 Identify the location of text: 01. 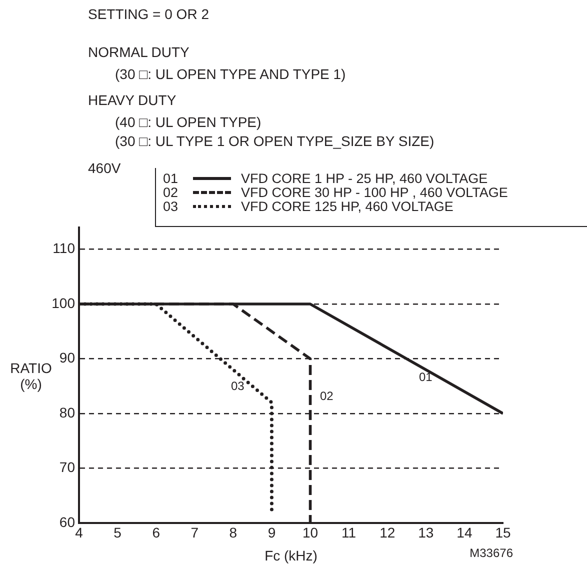
(170, 178).